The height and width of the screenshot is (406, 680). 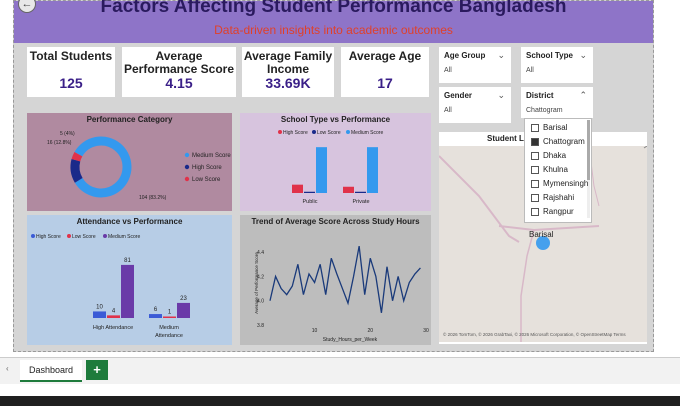 What do you see at coordinates (114, 311) in the screenshot?
I see `data-label: 4` at bounding box center [114, 311].